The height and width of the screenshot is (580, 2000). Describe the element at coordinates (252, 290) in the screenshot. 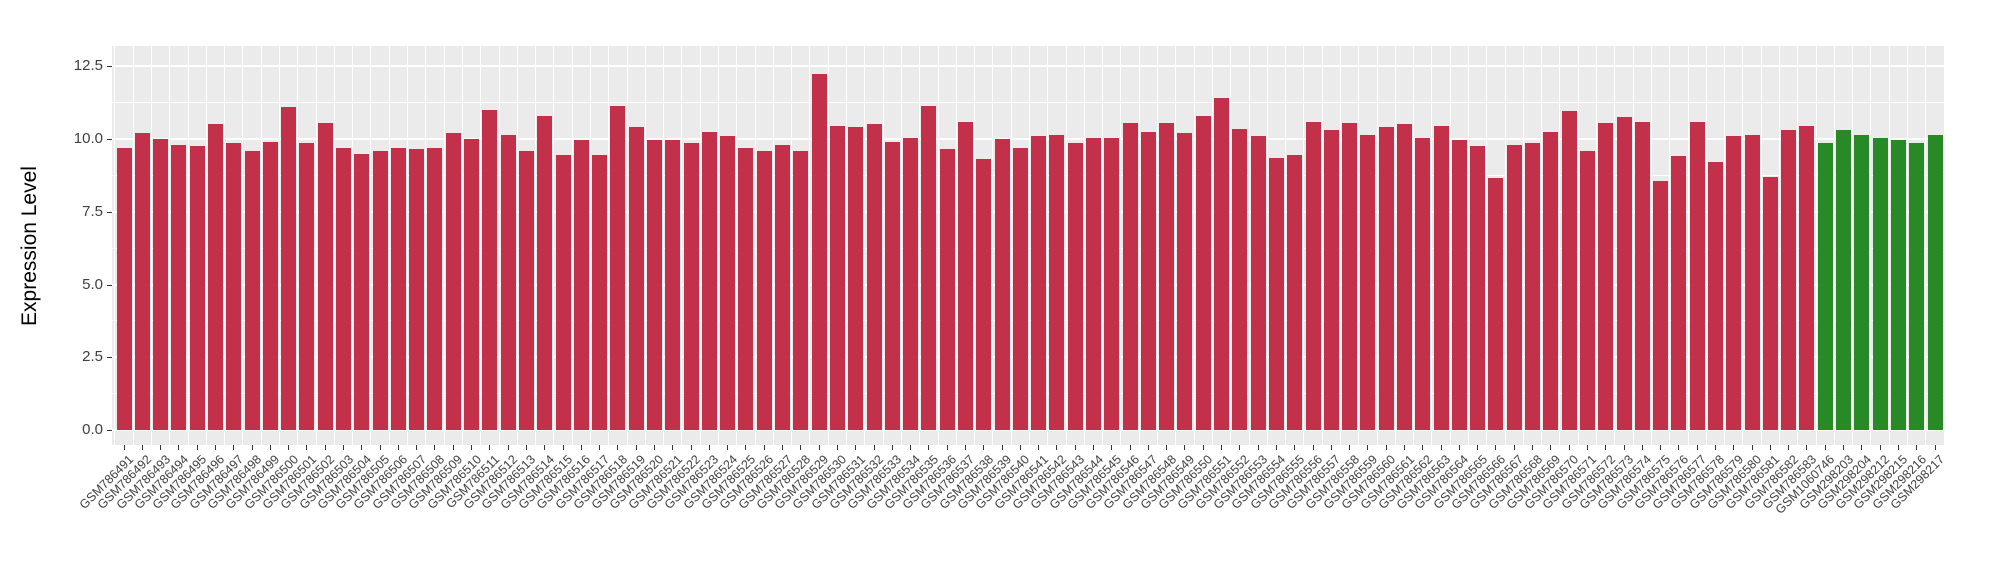

I see `bar-GSM786498` at that location.